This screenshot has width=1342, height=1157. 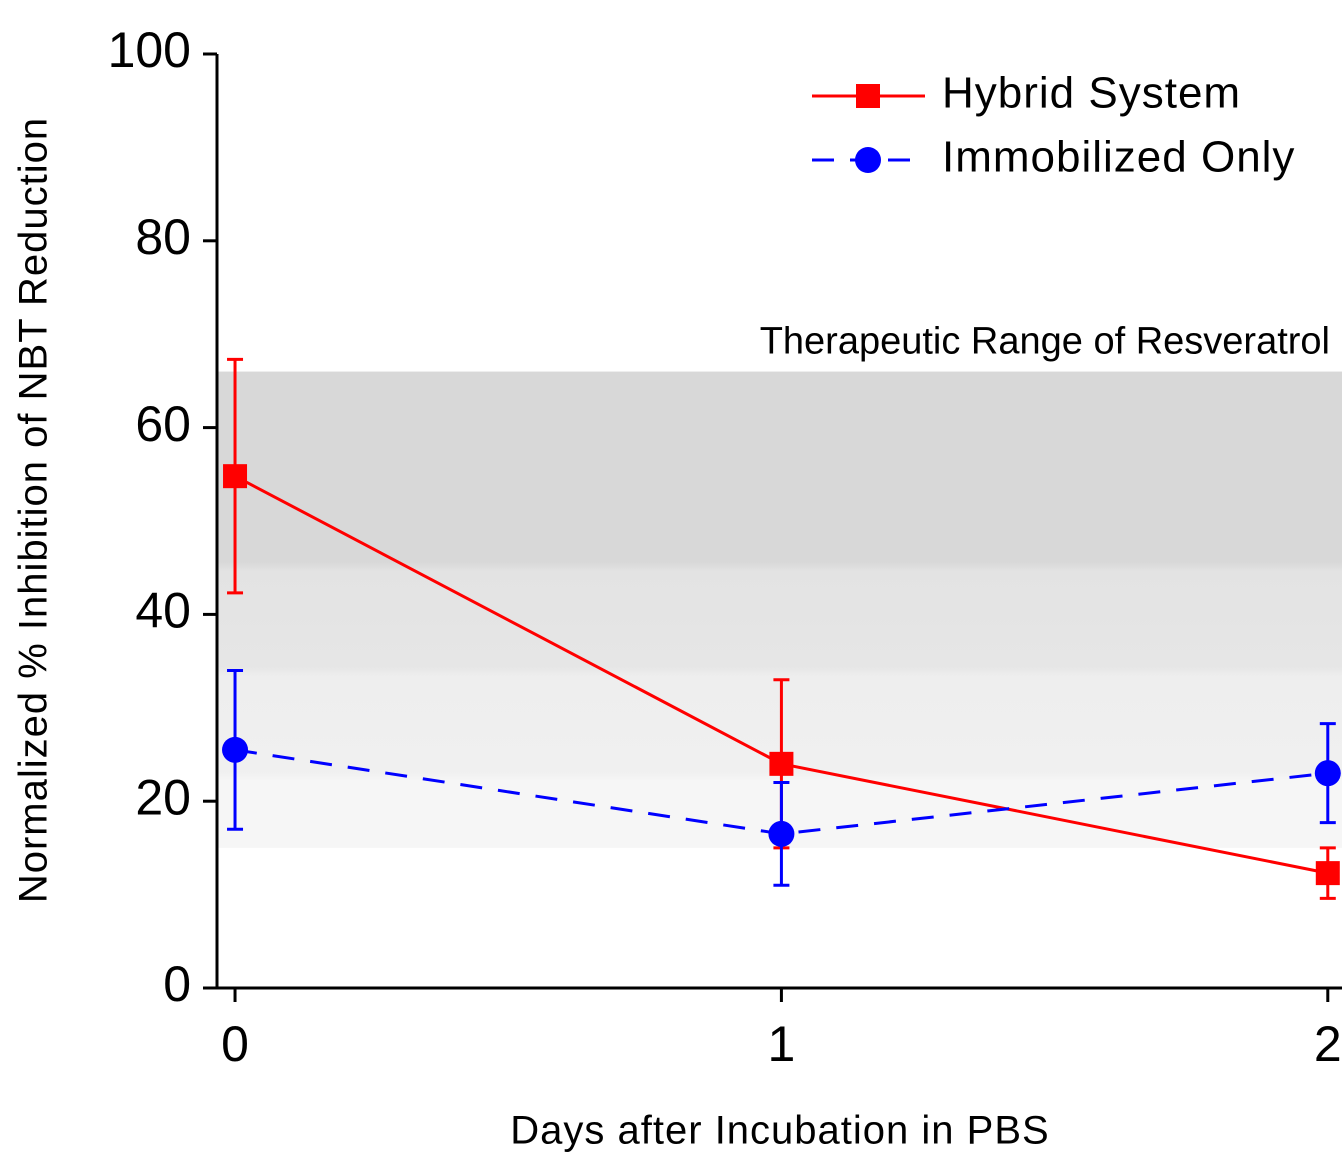 I want to click on legend-text: Immobilized Only, so click(x=1118, y=157).